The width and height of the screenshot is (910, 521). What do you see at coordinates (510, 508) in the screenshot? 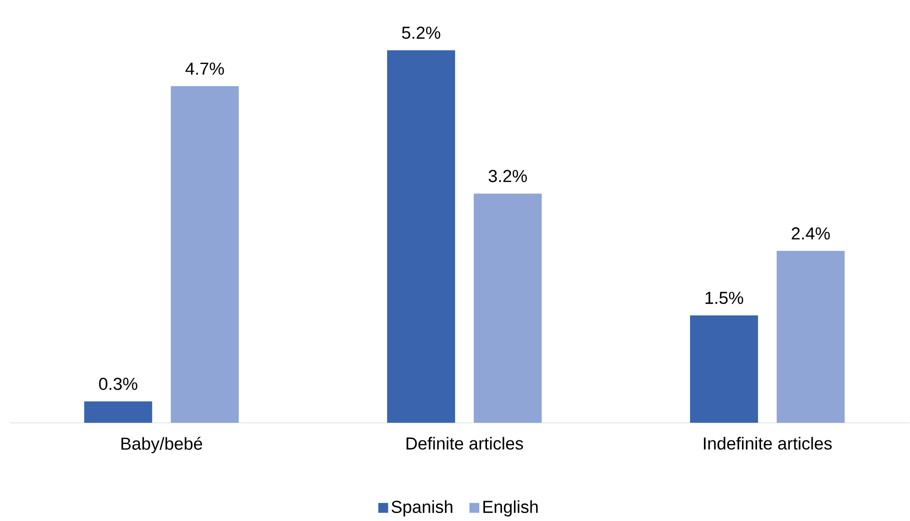
I see `legend-label: English` at bounding box center [510, 508].